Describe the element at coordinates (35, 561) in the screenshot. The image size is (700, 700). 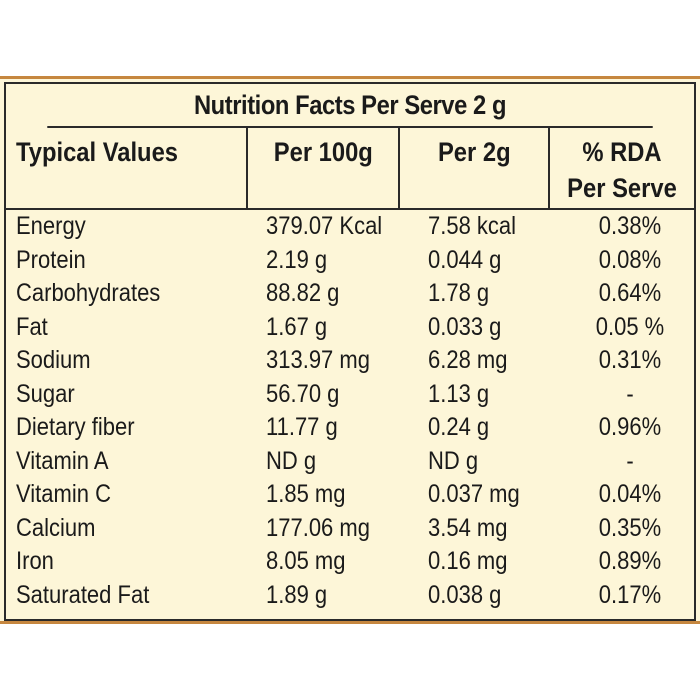
I see `nutrient-name: Iron` at that location.